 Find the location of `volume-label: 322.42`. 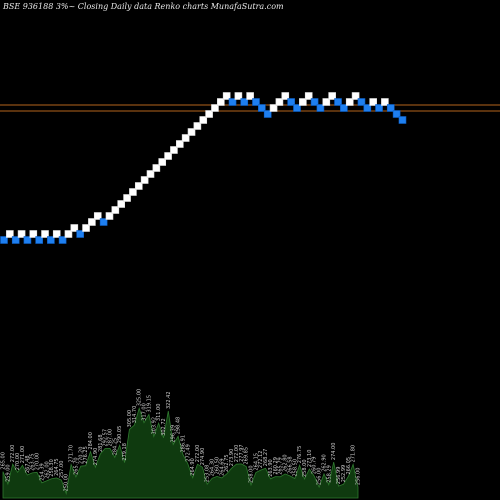

volume-label: 322.42 is located at coordinates (169, 401).